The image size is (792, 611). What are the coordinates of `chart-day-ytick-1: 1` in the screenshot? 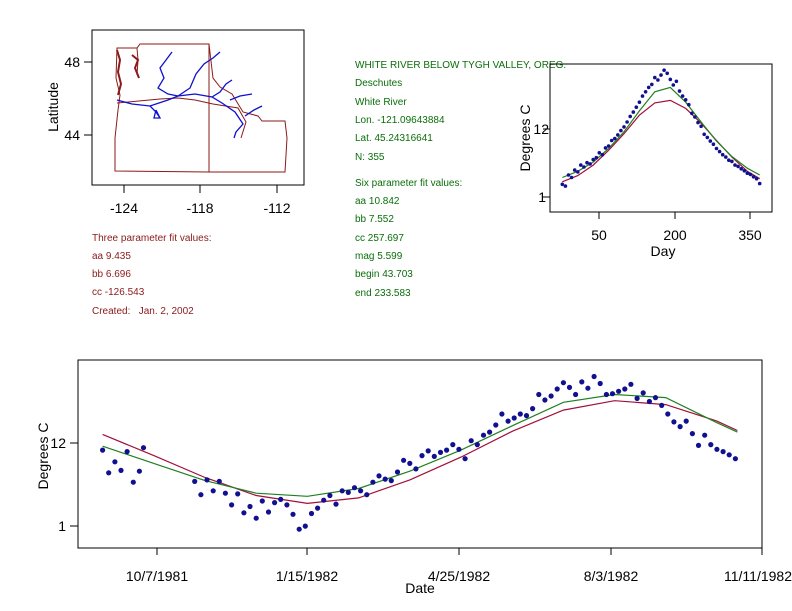 It's located at (542, 197).